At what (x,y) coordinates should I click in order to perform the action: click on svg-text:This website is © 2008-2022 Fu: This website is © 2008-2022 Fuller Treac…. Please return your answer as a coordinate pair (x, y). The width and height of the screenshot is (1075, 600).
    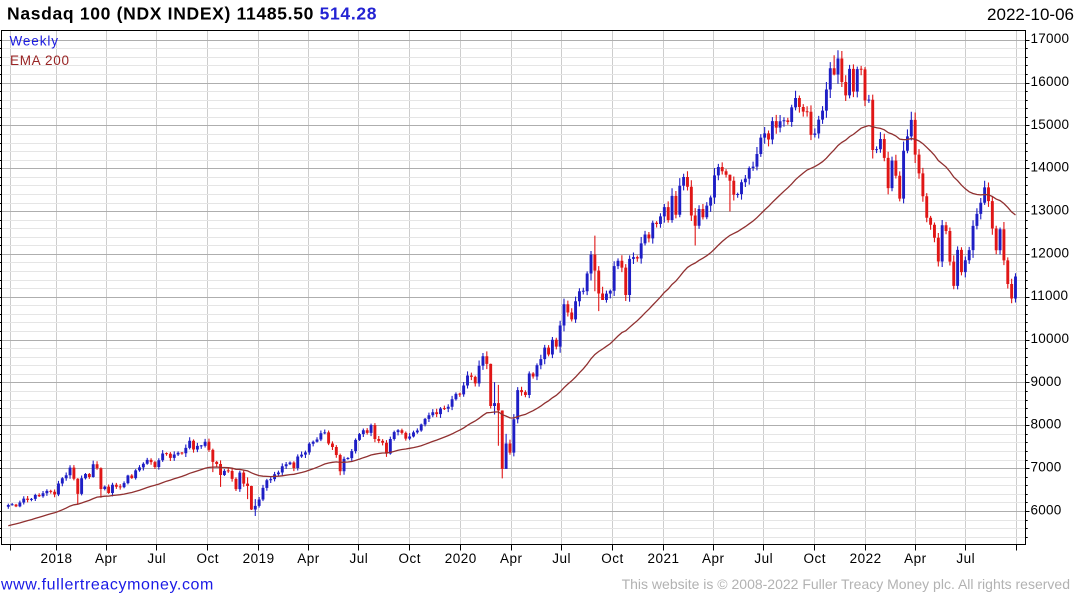
    Looking at the image, I should click on (846, 584).